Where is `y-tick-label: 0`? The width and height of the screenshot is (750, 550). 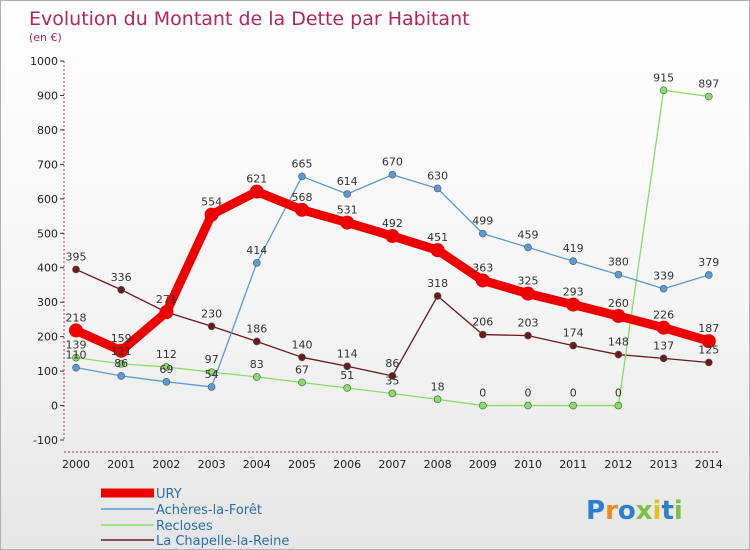 y-tick-label: 0 is located at coordinates (54, 406).